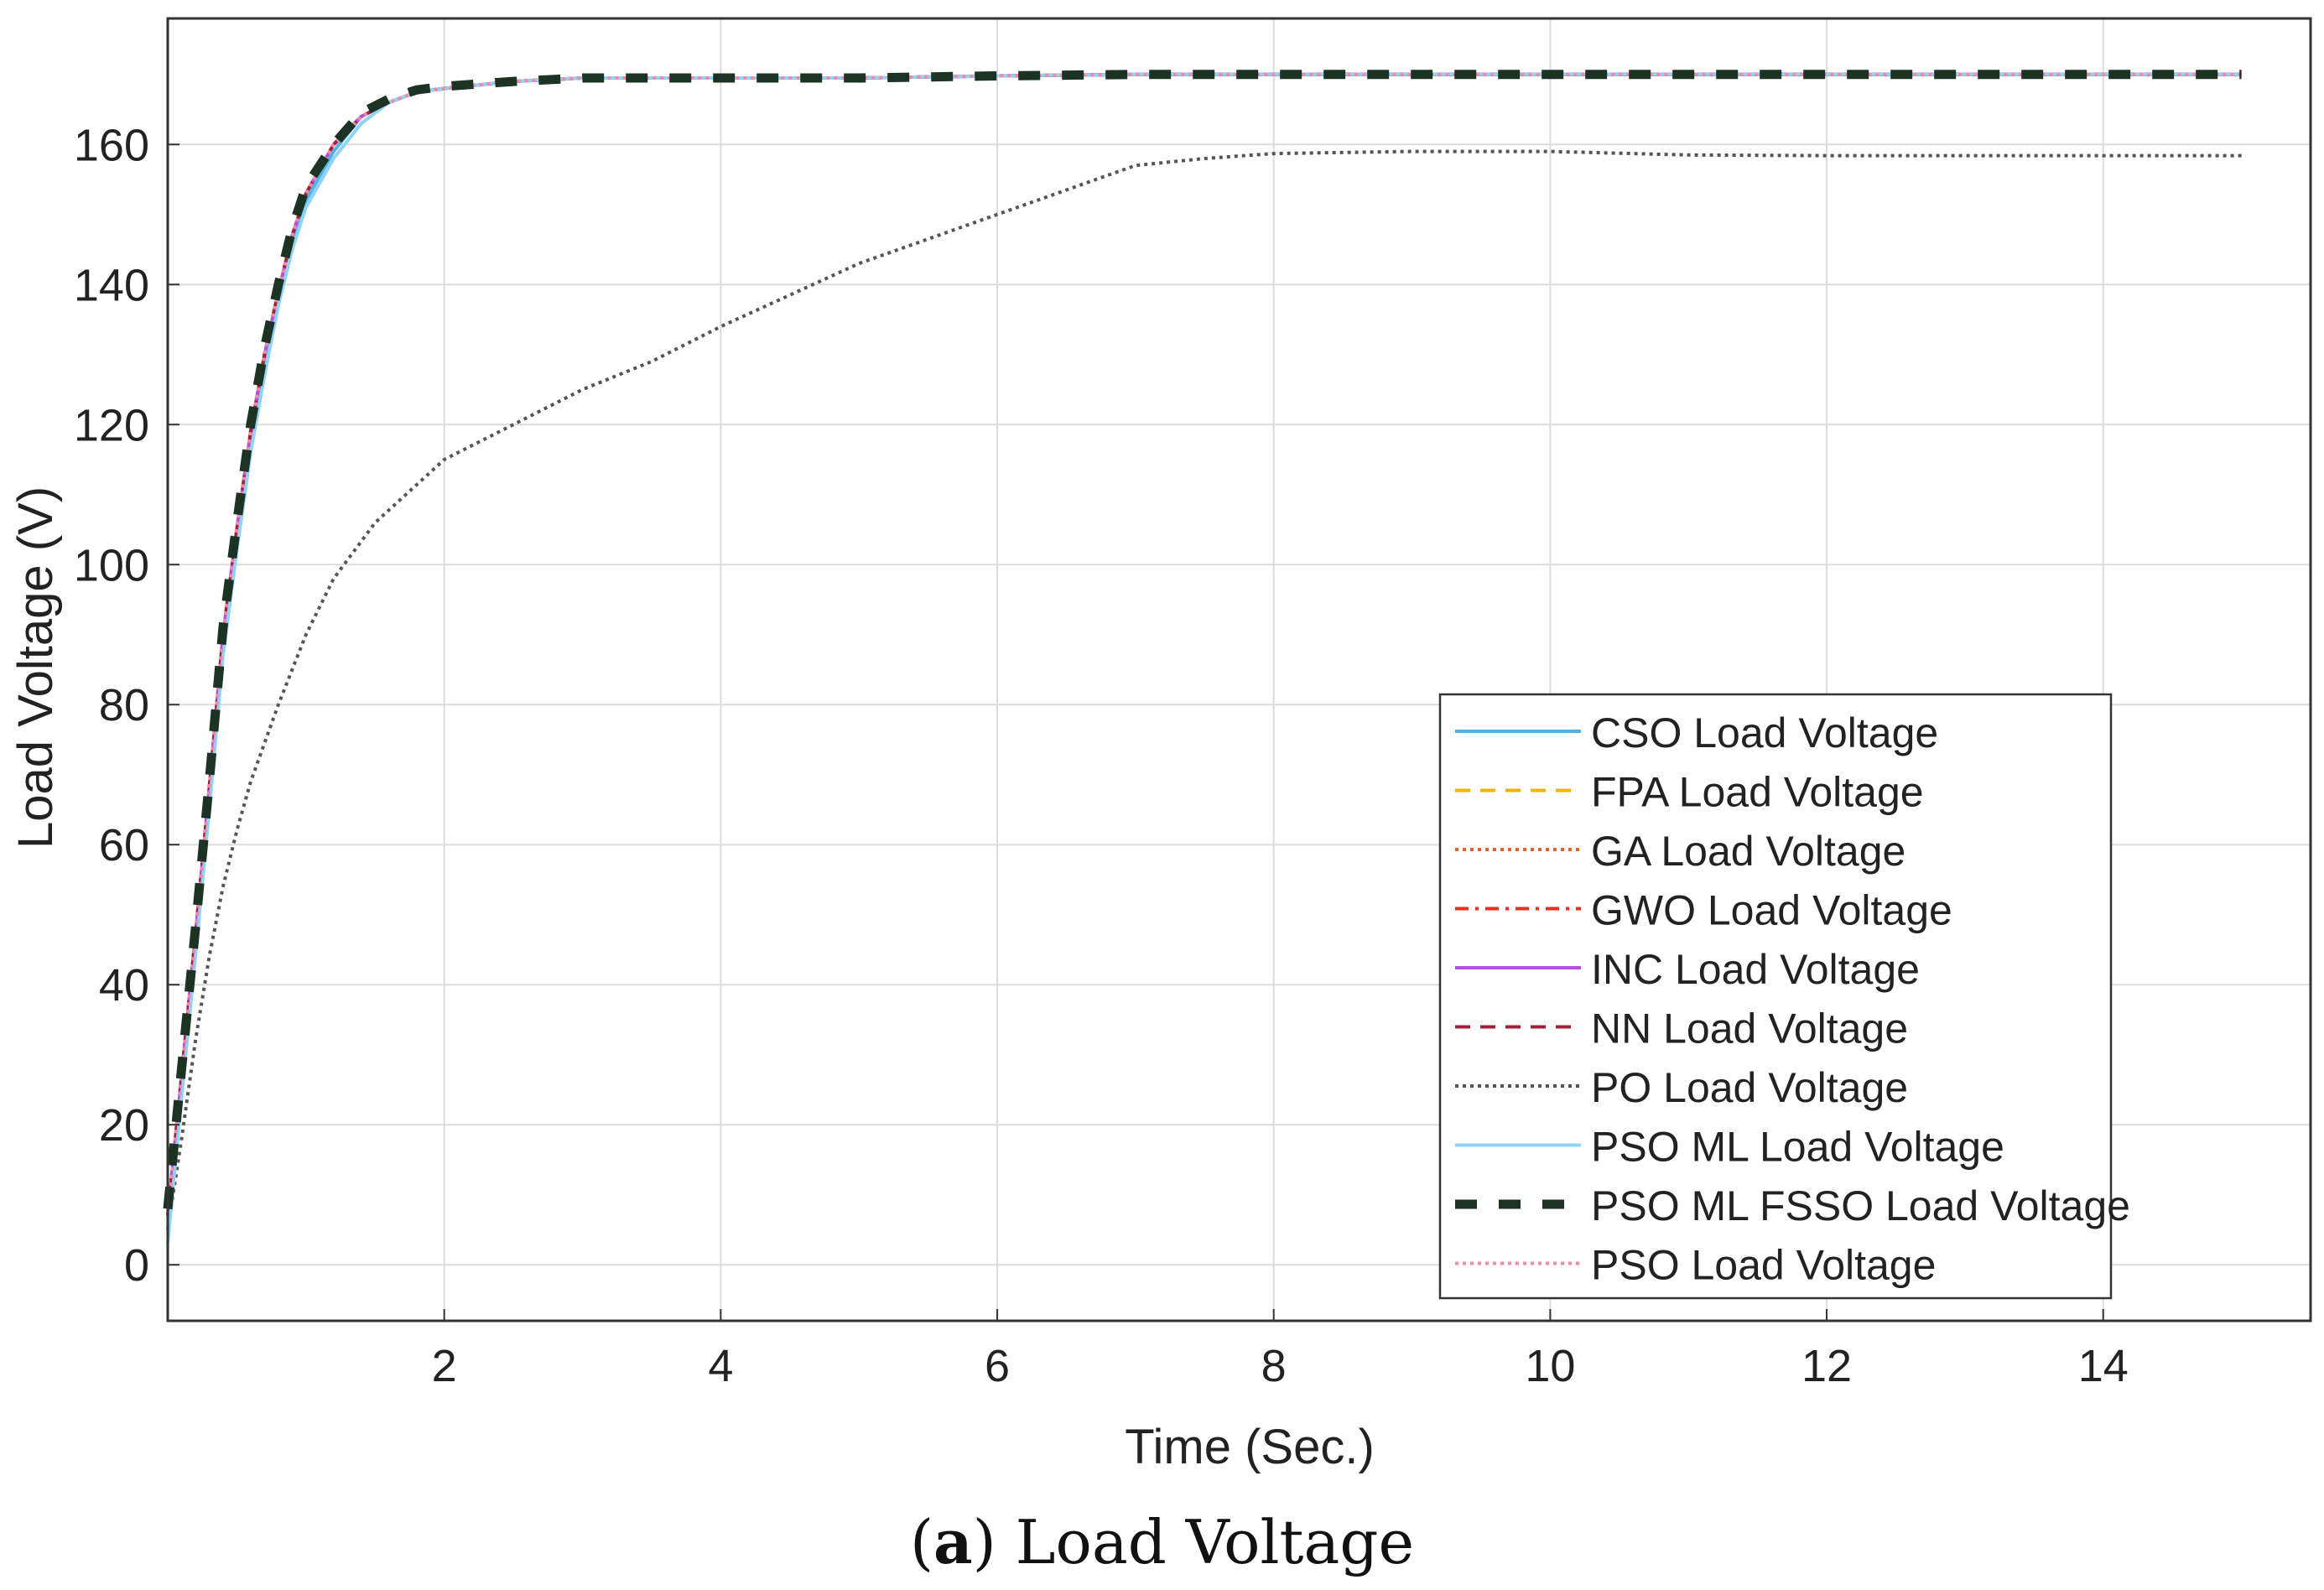 The height and width of the screenshot is (1590, 2324). What do you see at coordinates (136, 1265) in the screenshot?
I see `y-tick-label: 0` at bounding box center [136, 1265].